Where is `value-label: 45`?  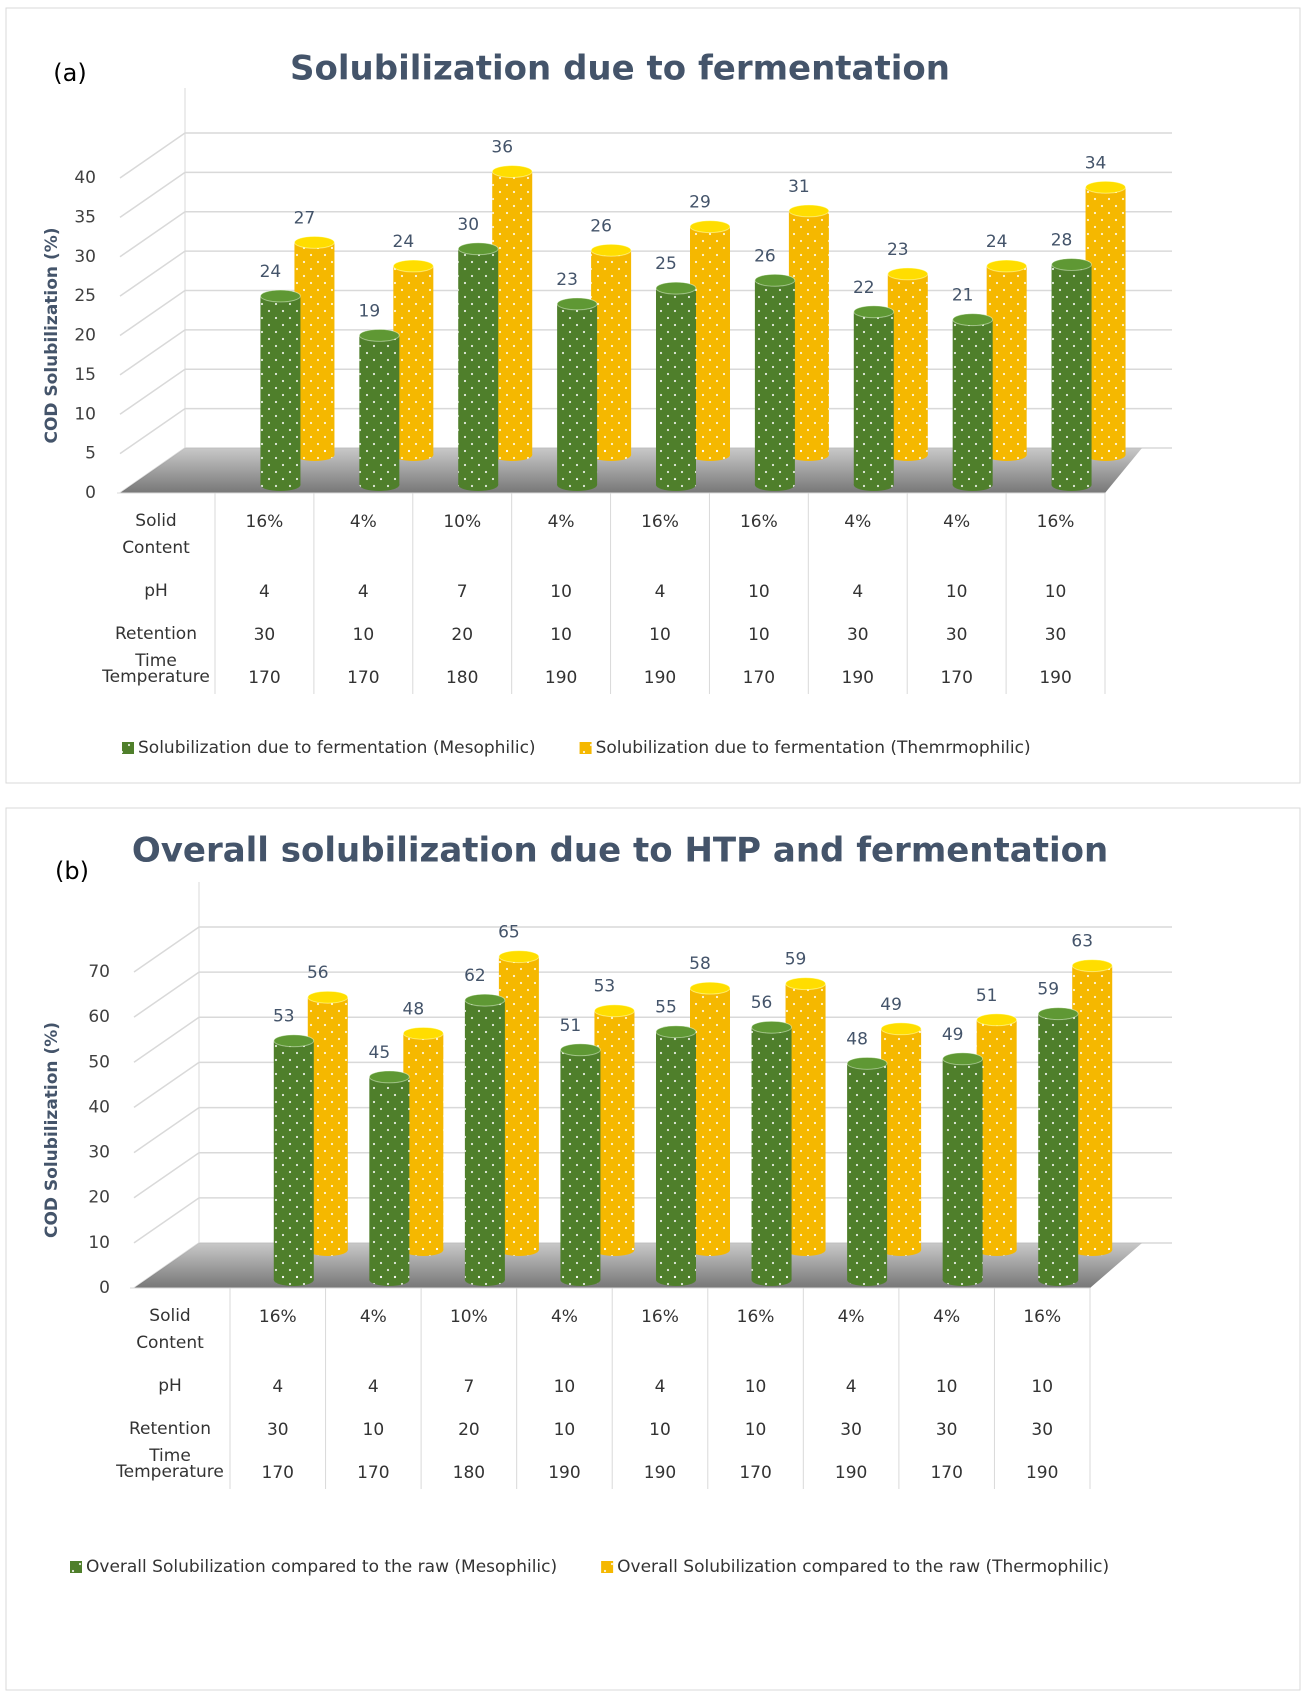 value-label: 45 is located at coordinates (380, 1053).